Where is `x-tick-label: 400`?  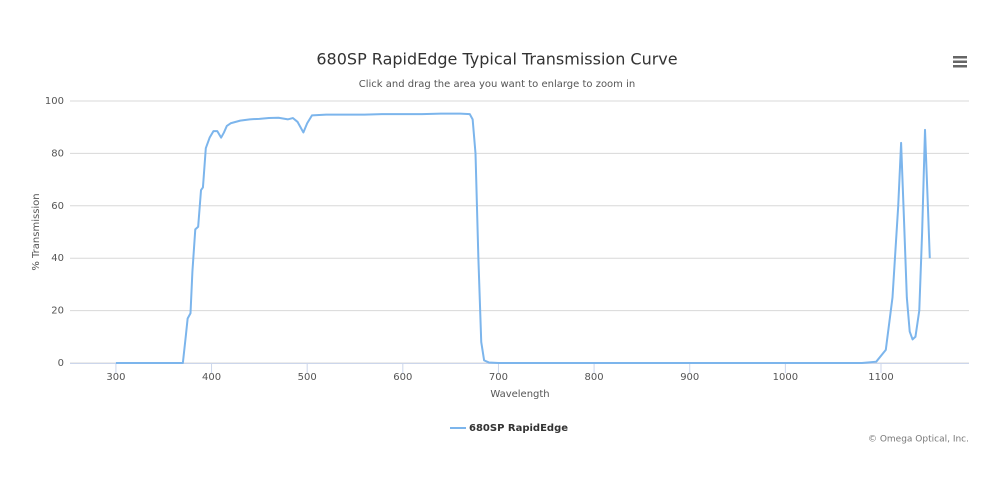 x-tick-label: 400 is located at coordinates (211, 377).